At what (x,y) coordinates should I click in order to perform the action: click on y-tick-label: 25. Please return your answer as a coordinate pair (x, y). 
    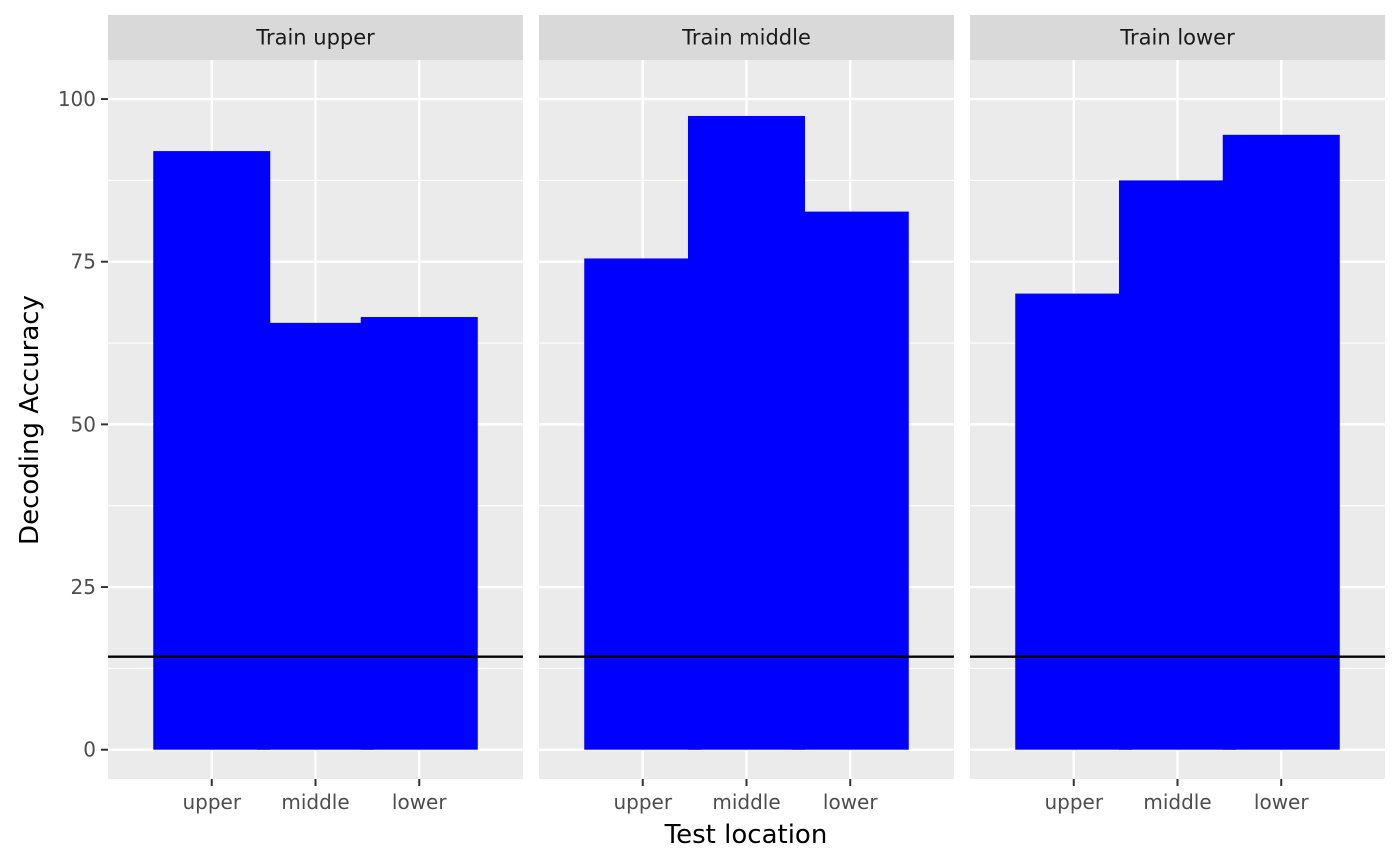
    Looking at the image, I should click on (83, 587).